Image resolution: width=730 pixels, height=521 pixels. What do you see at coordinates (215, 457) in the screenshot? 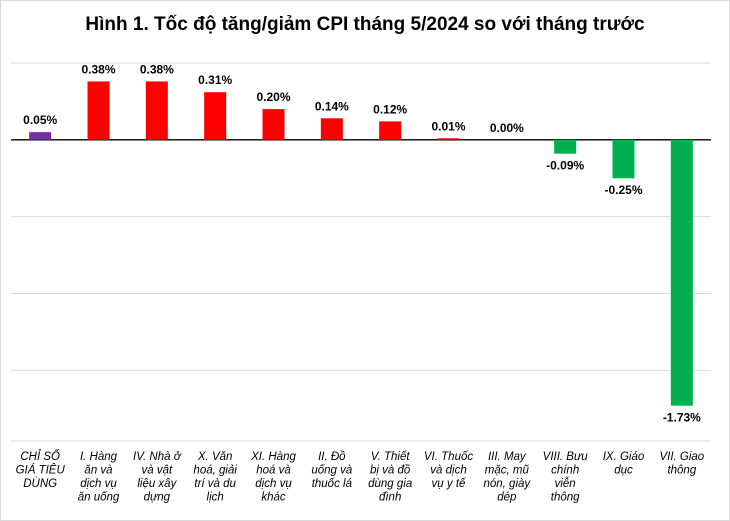
I see `category-label-line: X. Văn` at bounding box center [215, 457].